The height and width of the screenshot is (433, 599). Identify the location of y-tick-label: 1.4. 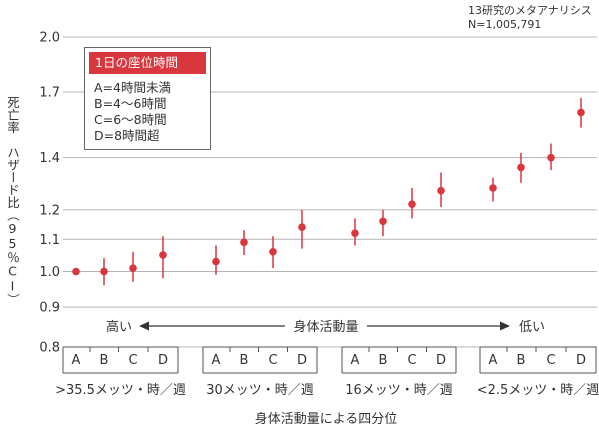
(49, 158).